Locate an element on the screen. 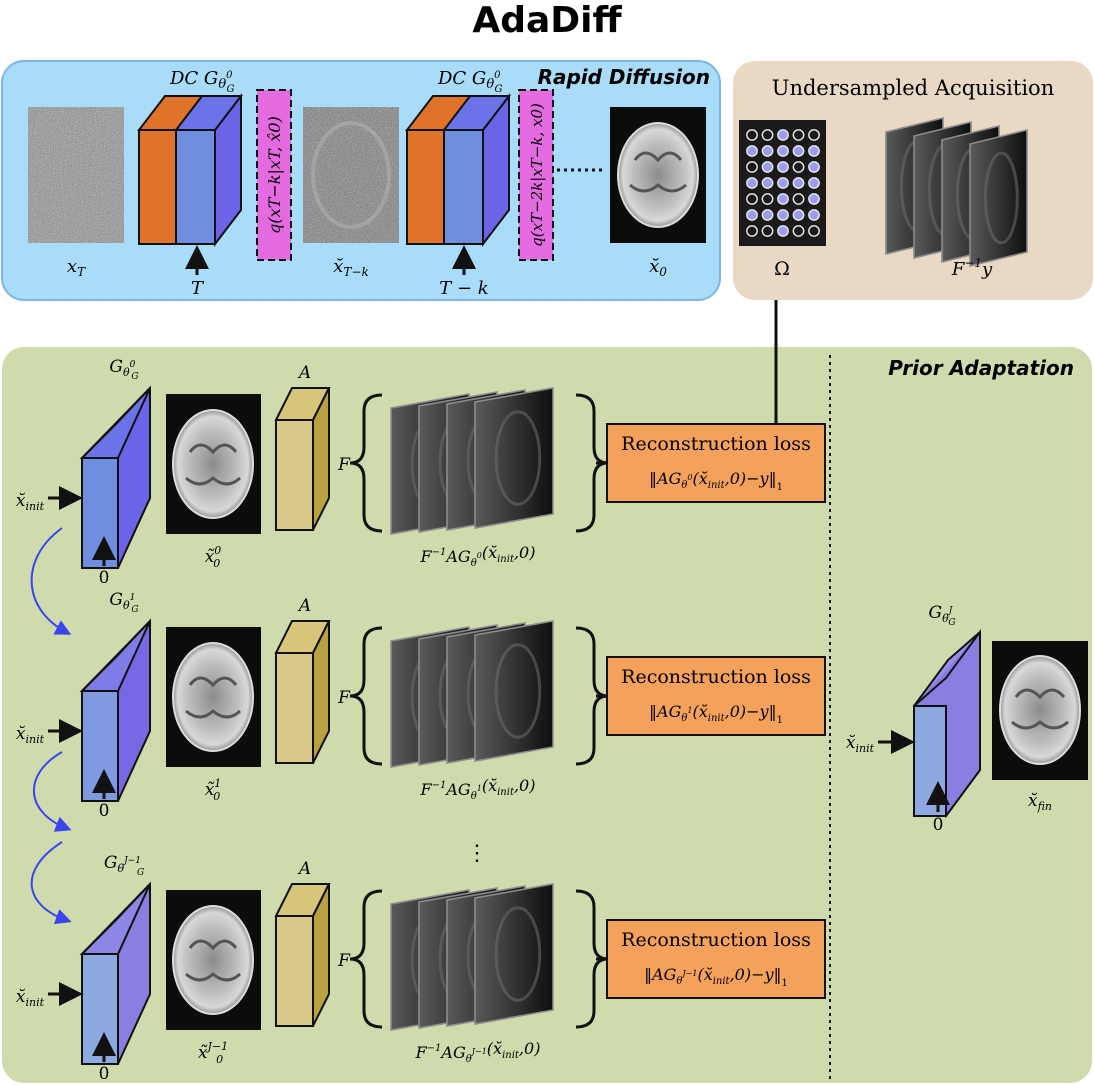 The image size is (1094, 1085). coil-label: F−1y is located at coordinates (972, 268).